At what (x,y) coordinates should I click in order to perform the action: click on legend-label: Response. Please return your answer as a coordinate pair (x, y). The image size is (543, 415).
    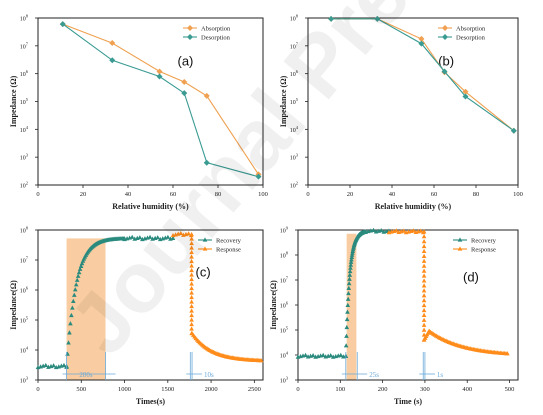
    Looking at the image, I should click on (483, 250).